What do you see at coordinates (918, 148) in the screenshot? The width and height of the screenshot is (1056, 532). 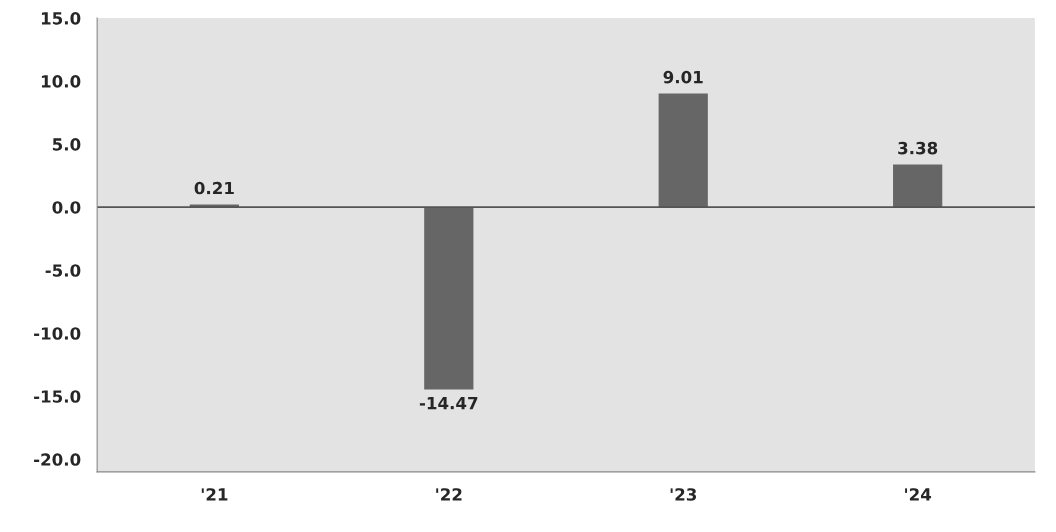 I see `data-label: 3.38` at bounding box center [918, 148].